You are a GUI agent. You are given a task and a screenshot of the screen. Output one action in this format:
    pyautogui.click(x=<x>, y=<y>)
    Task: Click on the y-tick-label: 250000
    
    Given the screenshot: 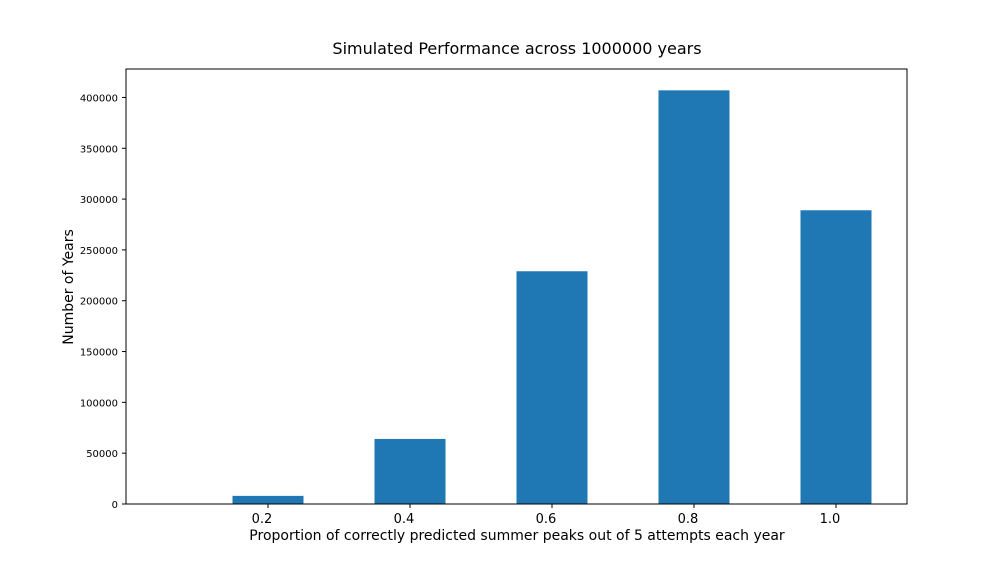 What is the action you would take?
    pyautogui.click(x=99, y=251)
    